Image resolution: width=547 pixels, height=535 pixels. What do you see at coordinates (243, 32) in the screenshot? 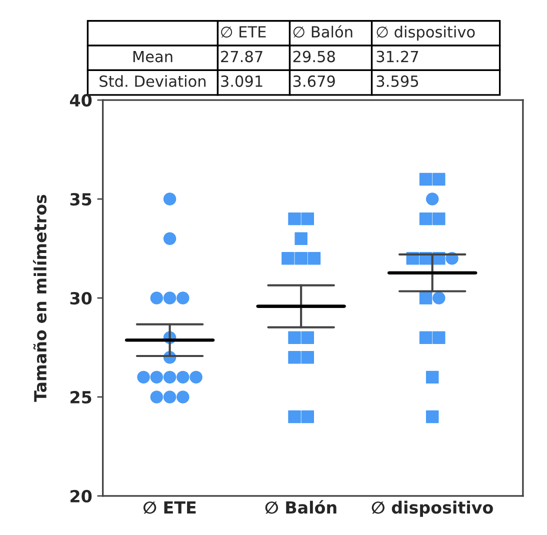
I see `category-label: ∅ ETE` at bounding box center [243, 32].